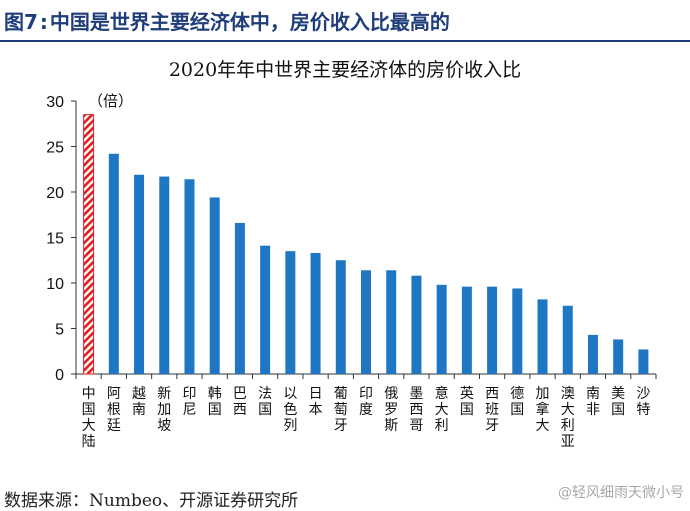 The width and height of the screenshot is (690, 511). Describe the element at coordinates (492, 410) in the screenshot. I see `x-category-label: 西班牙` at that location.